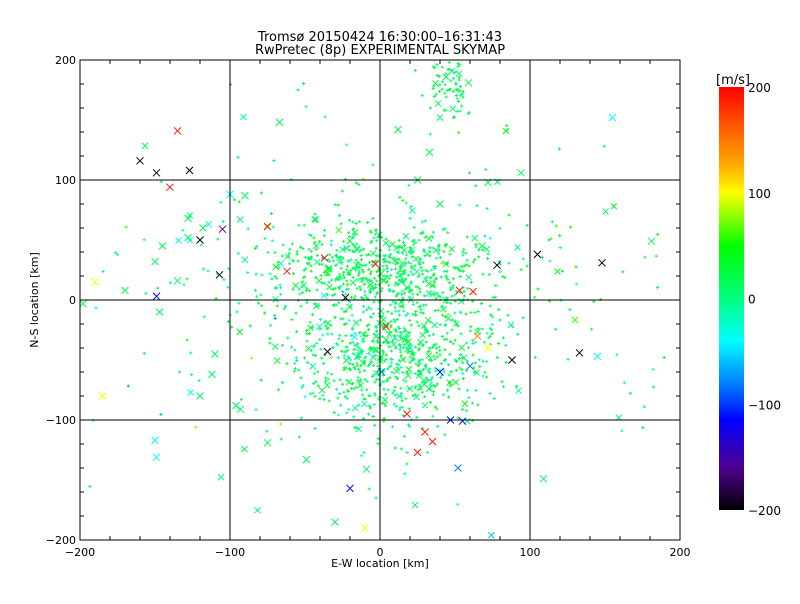 This screenshot has width=800, height=604. What do you see at coordinates (379, 37) in the screenshot?
I see `chart-title: Tromsø 20150424 16:30:00–16:31:43` at bounding box center [379, 37].